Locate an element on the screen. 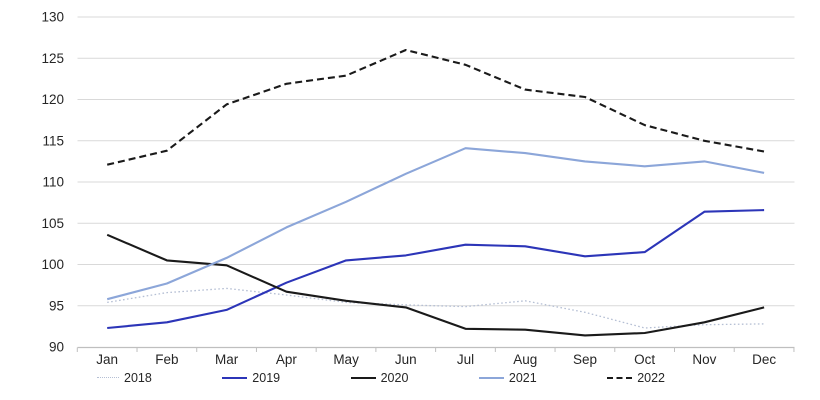 This screenshot has height=400, width=820. y-axis-tick-label: 125 is located at coordinates (52, 58).